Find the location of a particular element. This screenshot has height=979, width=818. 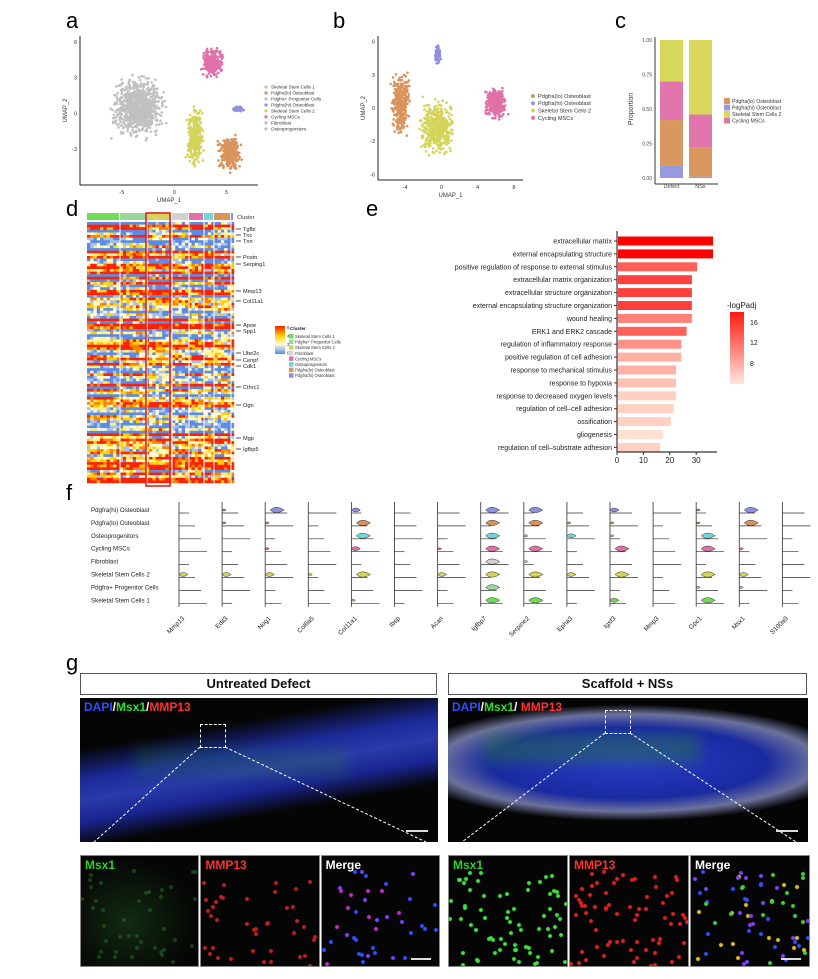

x-tick-label: -4 is located at coordinates (405, 188).